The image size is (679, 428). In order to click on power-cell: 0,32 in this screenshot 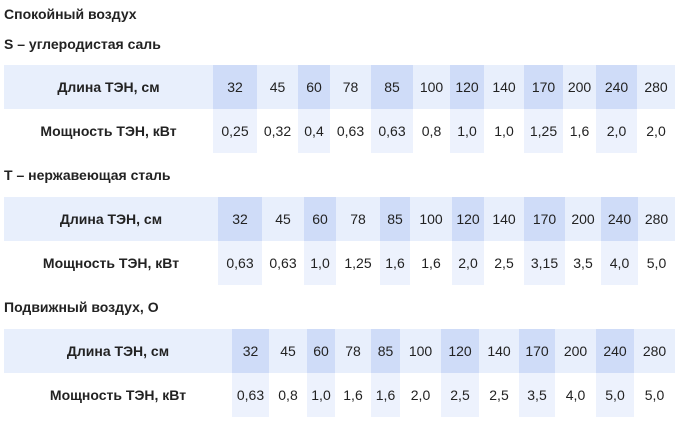, I will do `click(277, 131)`.